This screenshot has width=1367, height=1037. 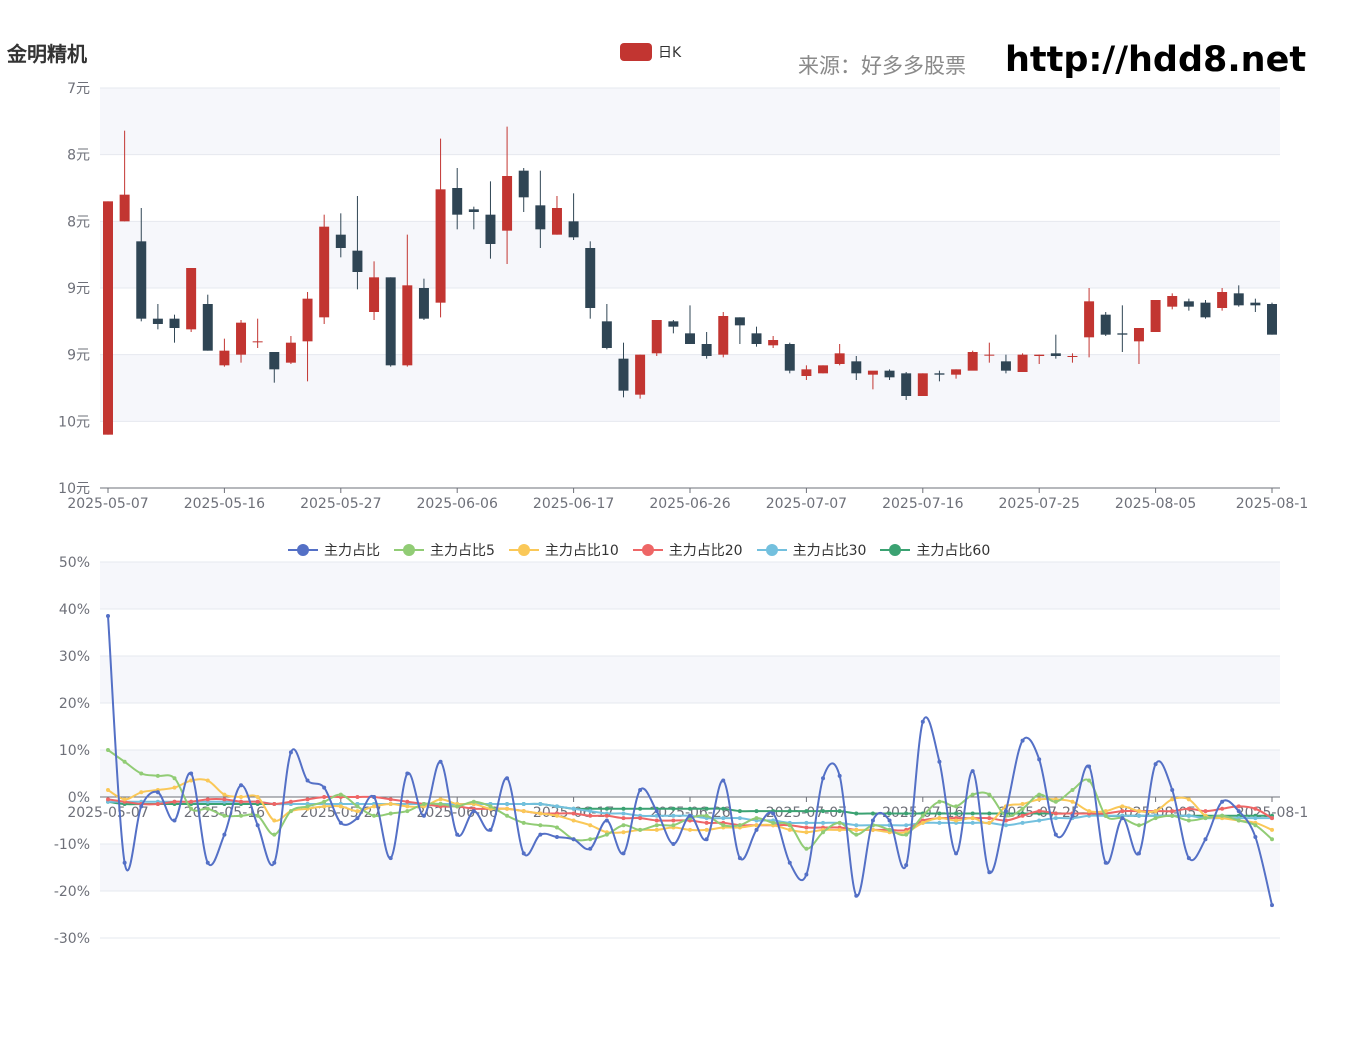 What do you see at coordinates (523, 550) in the screenshot?
I see `legend-dot` at bounding box center [523, 550].